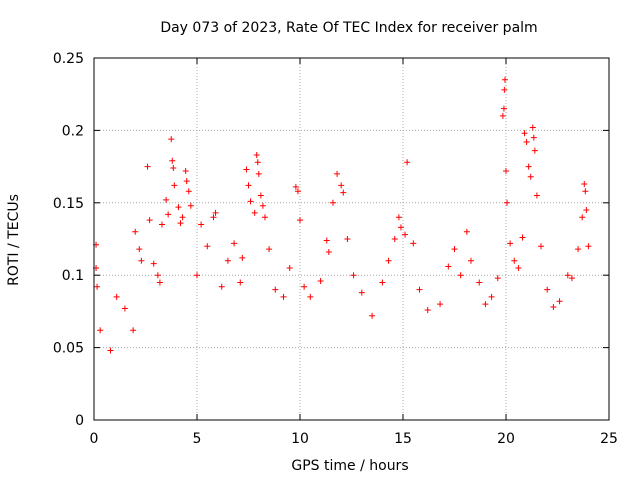 This screenshot has height=480, width=640. Describe the element at coordinates (68, 59) in the screenshot. I see `y-tick-label: 0.25` at that location.